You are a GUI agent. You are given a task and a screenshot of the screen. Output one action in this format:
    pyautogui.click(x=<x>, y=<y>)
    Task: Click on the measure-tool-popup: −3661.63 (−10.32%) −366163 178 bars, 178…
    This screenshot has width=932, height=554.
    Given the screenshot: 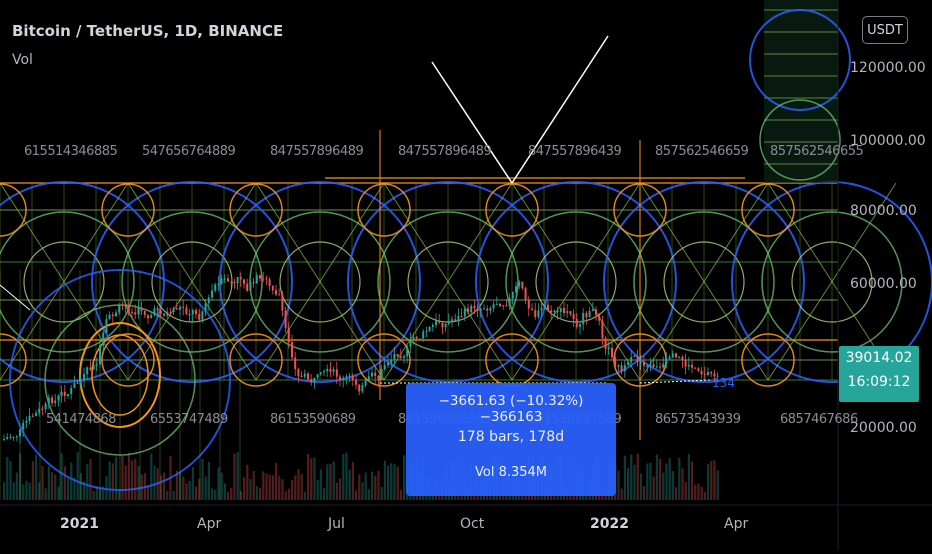 What is the action you would take?
    pyautogui.click(x=511, y=439)
    